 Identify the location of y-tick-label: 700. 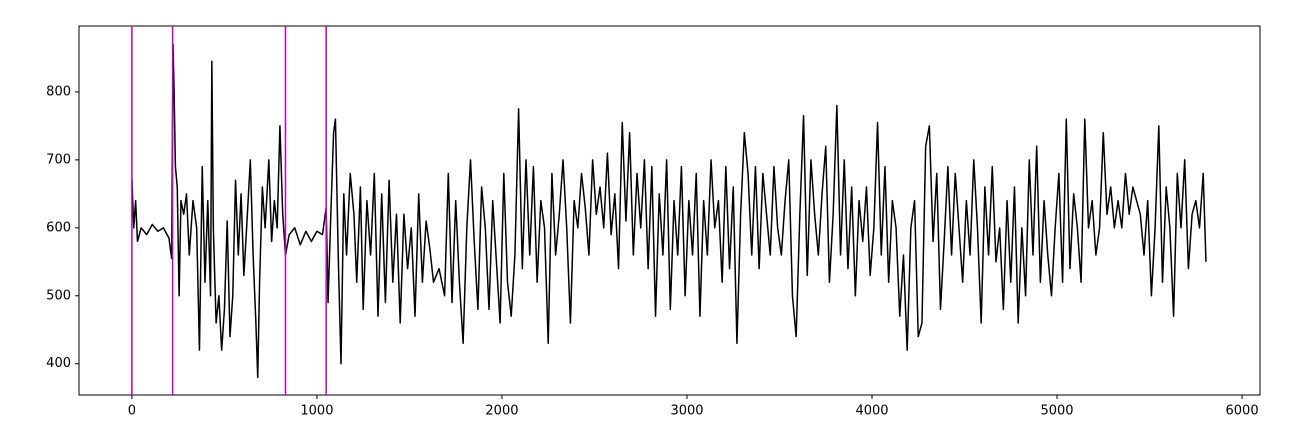
(58, 159).